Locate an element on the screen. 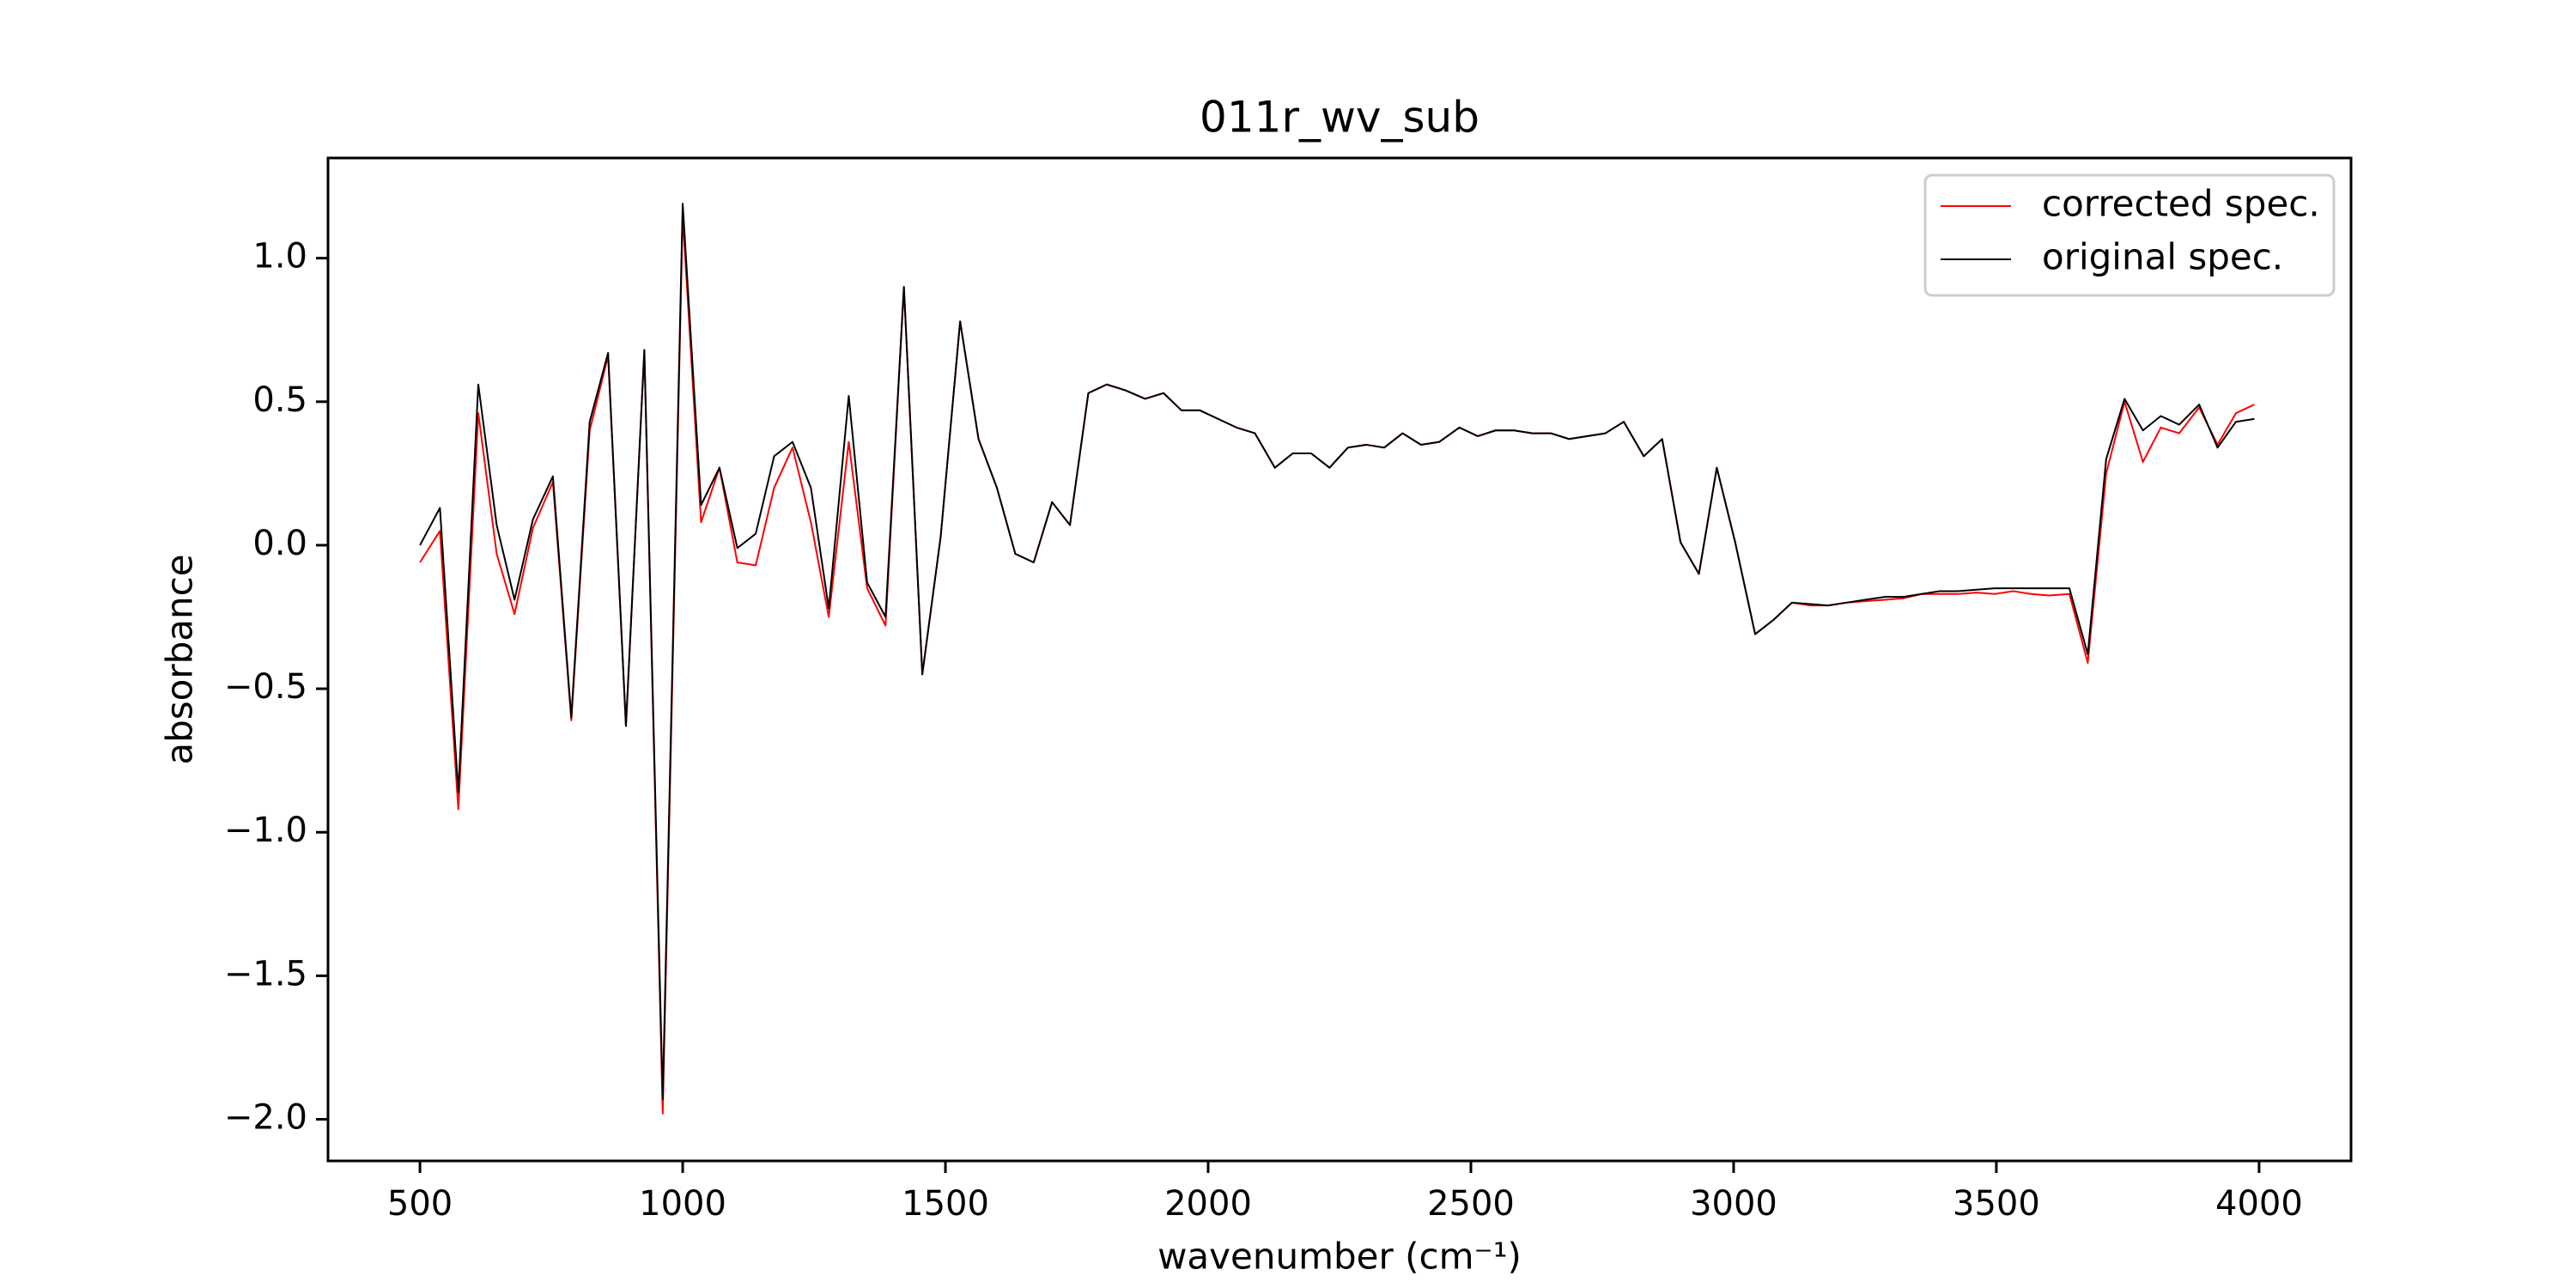 This screenshot has height=1288, width=2576. x-tick-label: 3500 is located at coordinates (1997, 1204).